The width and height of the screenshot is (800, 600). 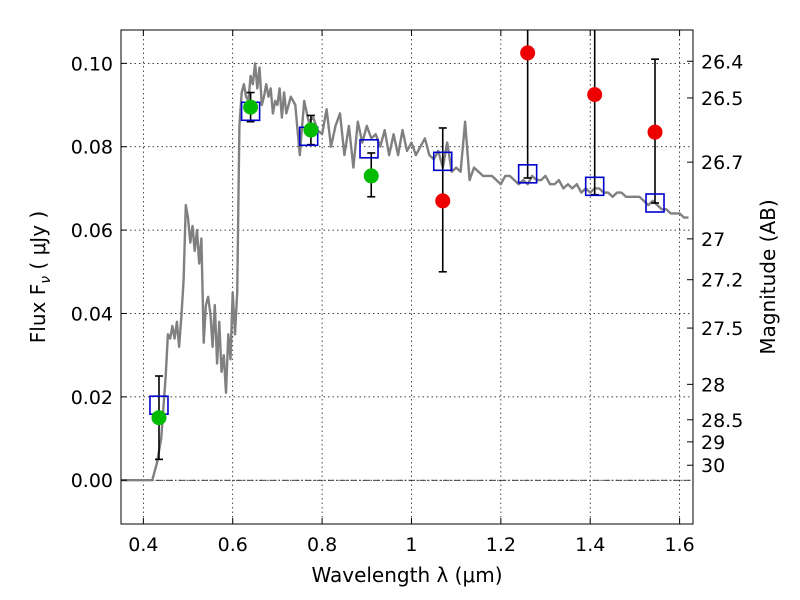 I want to click on y-tick-label: 0.02, so click(x=92, y=398).